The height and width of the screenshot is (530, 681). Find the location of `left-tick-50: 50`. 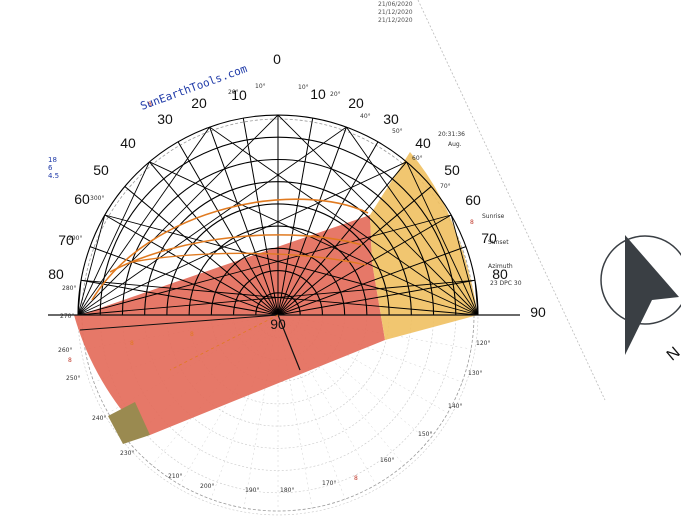

left-tick-50: 50 is located at coordinates (101, 170).